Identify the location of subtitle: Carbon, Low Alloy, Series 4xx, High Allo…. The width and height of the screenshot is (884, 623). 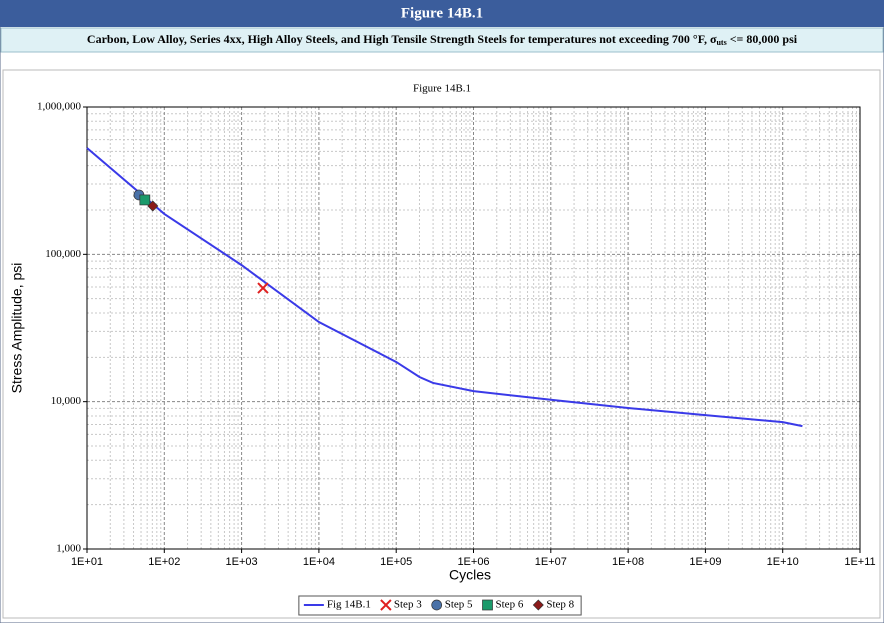
(442, 39).